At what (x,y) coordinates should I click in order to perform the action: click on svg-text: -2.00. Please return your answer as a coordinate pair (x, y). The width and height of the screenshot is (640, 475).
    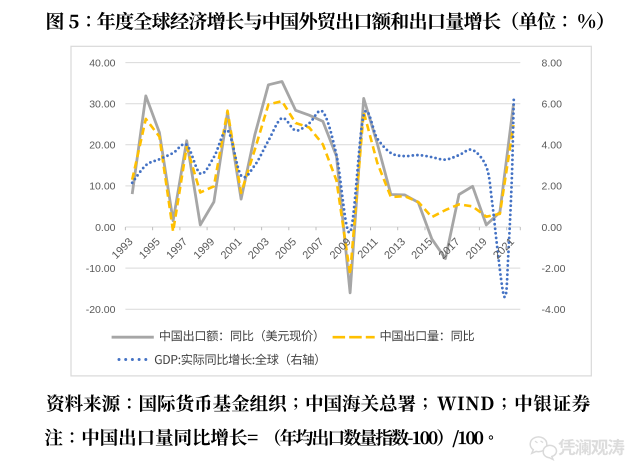
    Looking at the image, I should click on (554, 269).